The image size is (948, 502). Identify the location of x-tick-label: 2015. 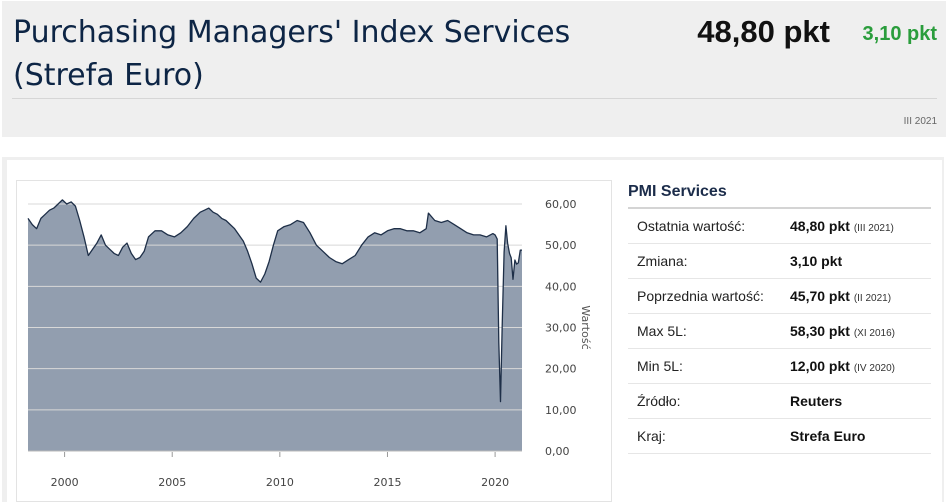
(387, 482).